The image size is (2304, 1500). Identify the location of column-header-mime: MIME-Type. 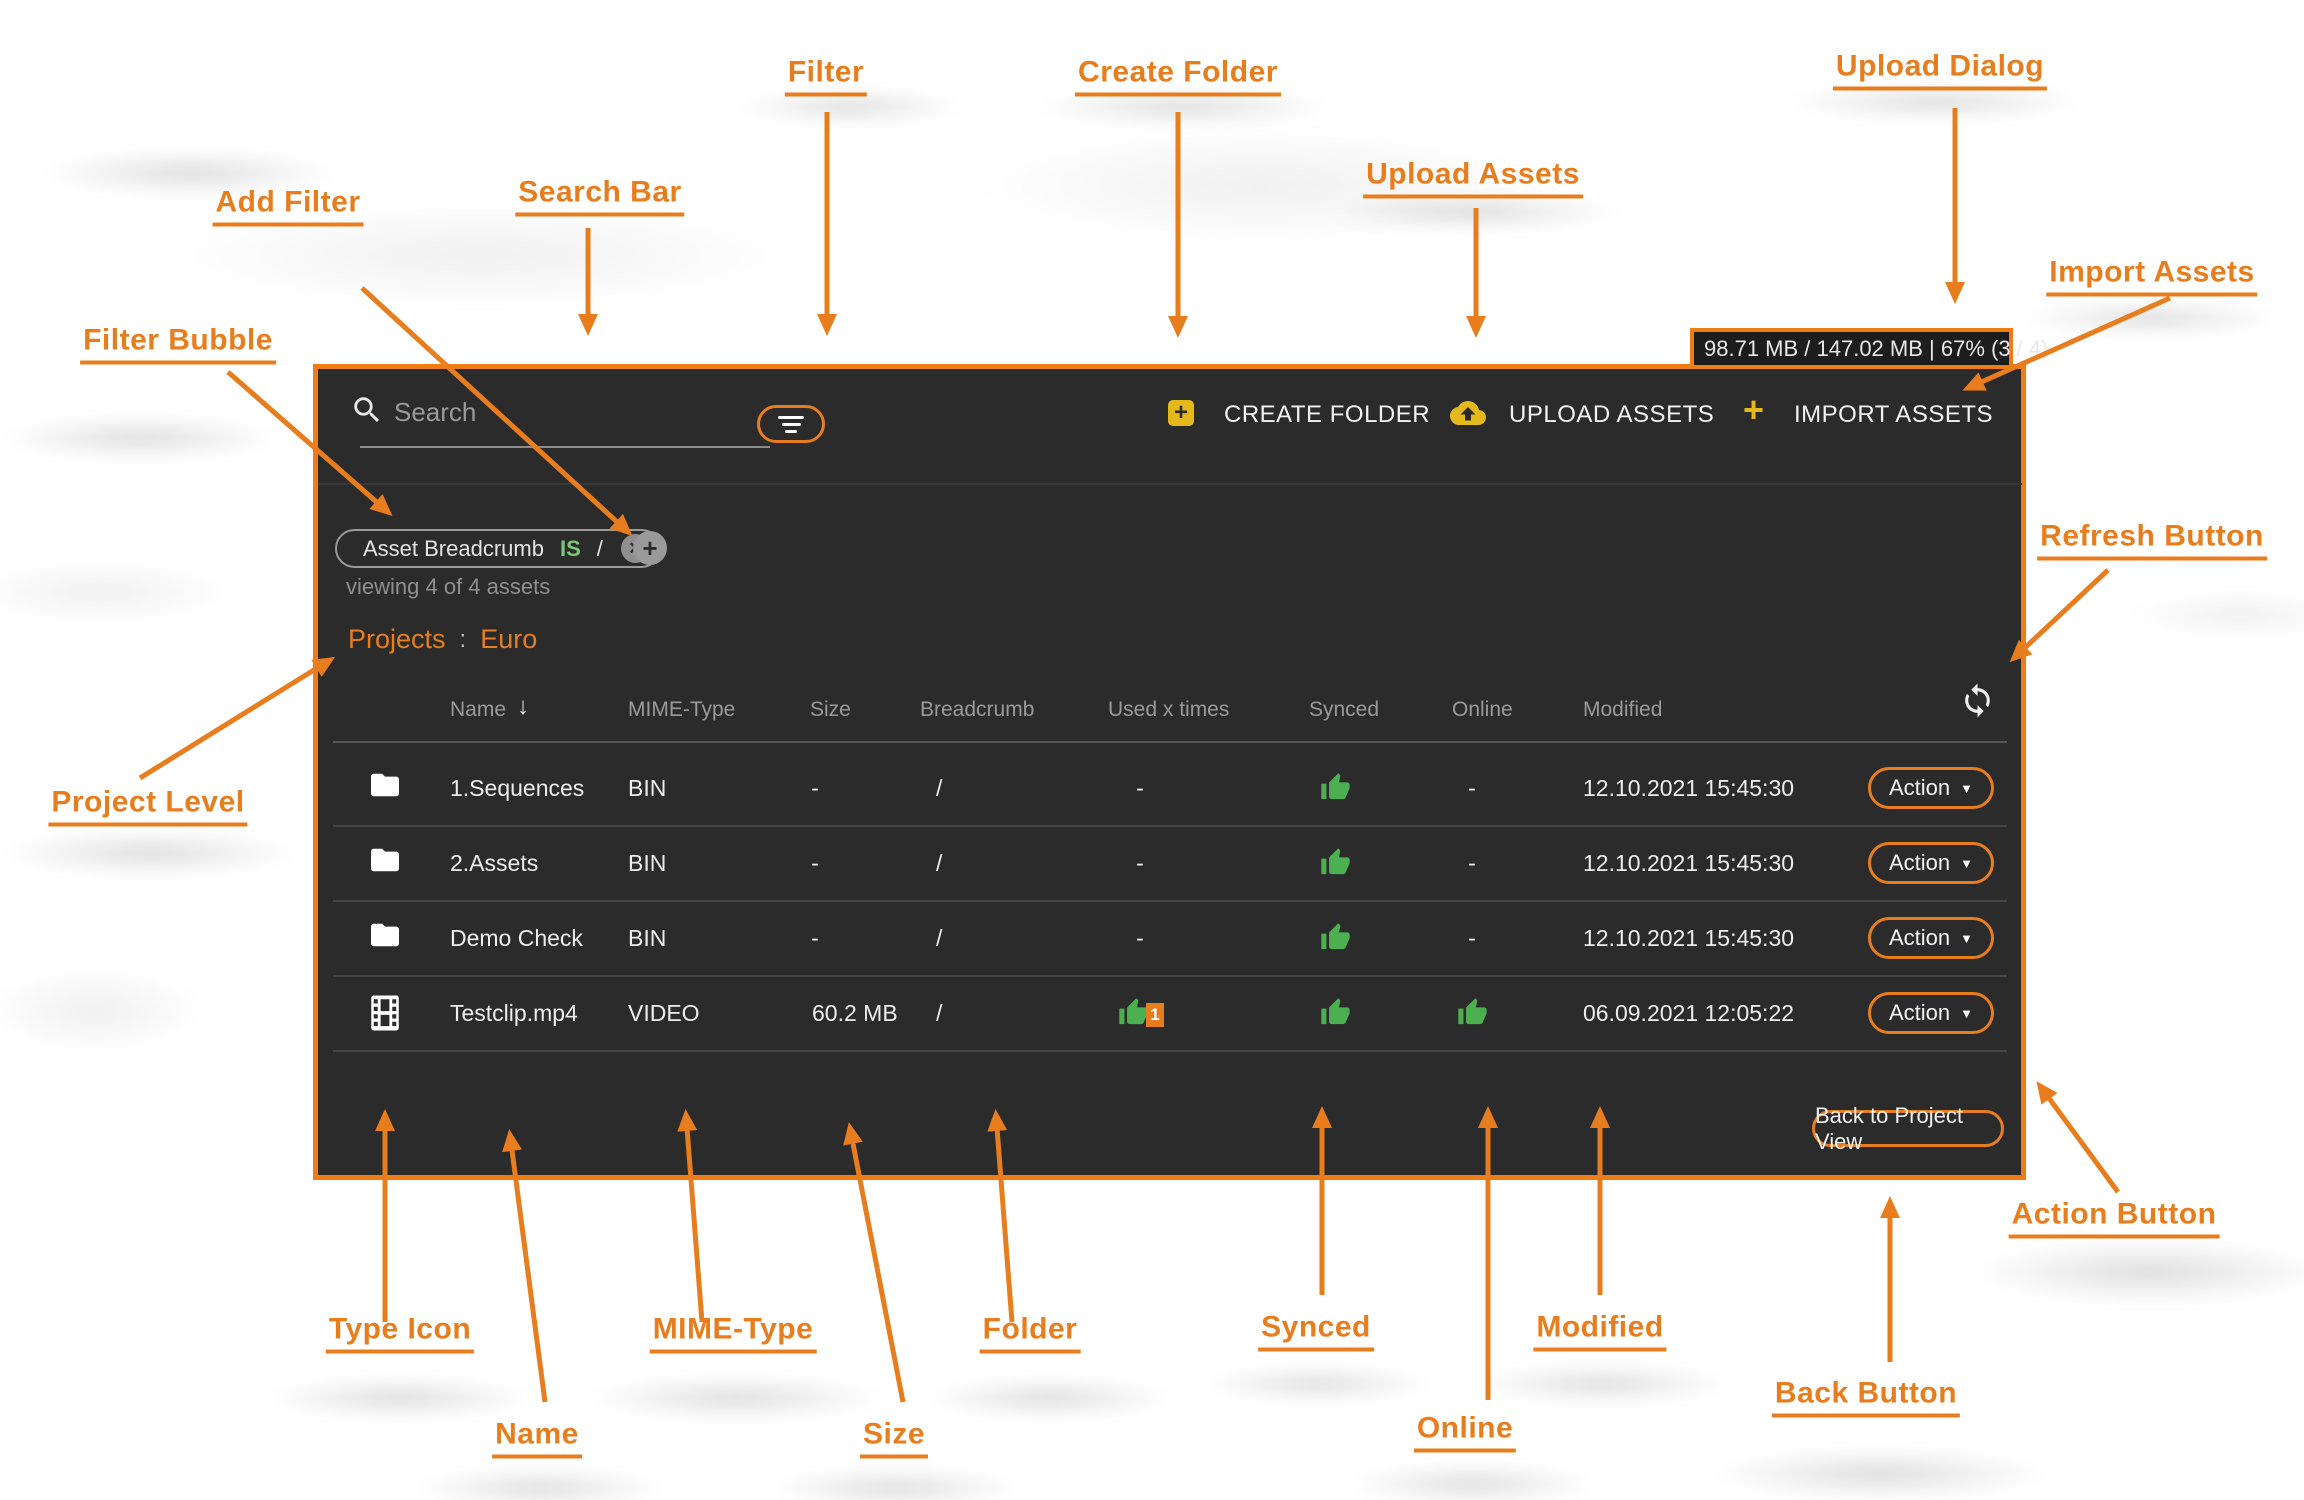
(682, 709).